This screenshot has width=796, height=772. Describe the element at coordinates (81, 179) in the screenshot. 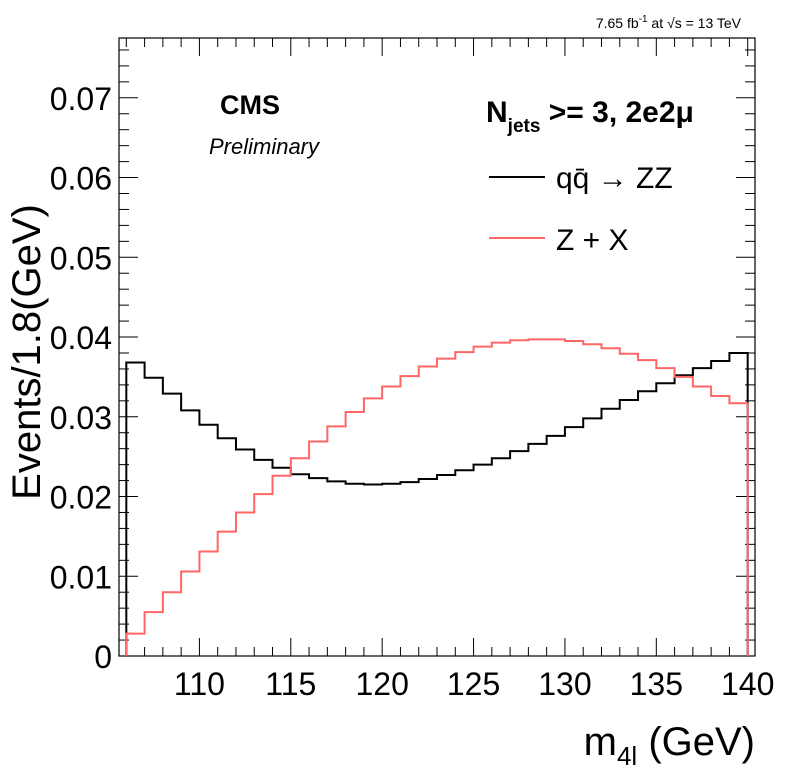

I see `y-tick-label: 0.06` at that location.